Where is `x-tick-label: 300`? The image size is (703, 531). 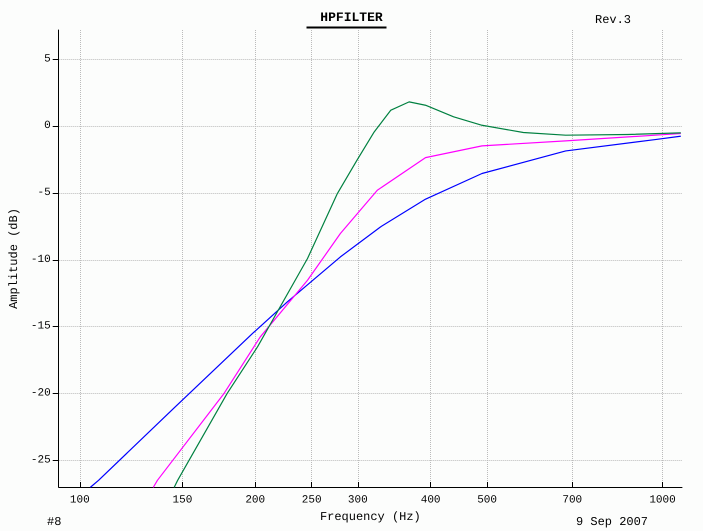 x-tick-label: 300 is located at coordinates (358, 500).